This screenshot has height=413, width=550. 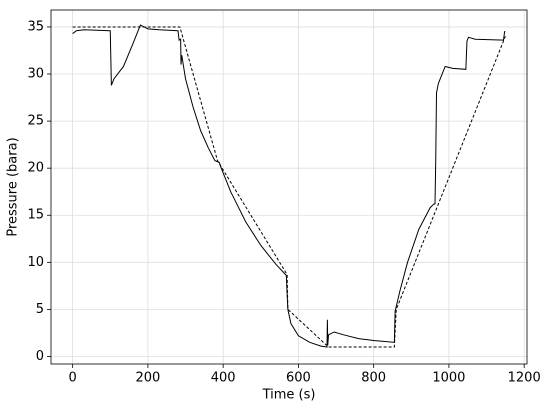 I want to click on x-tick-label: 800, so click(x=373, y=378).